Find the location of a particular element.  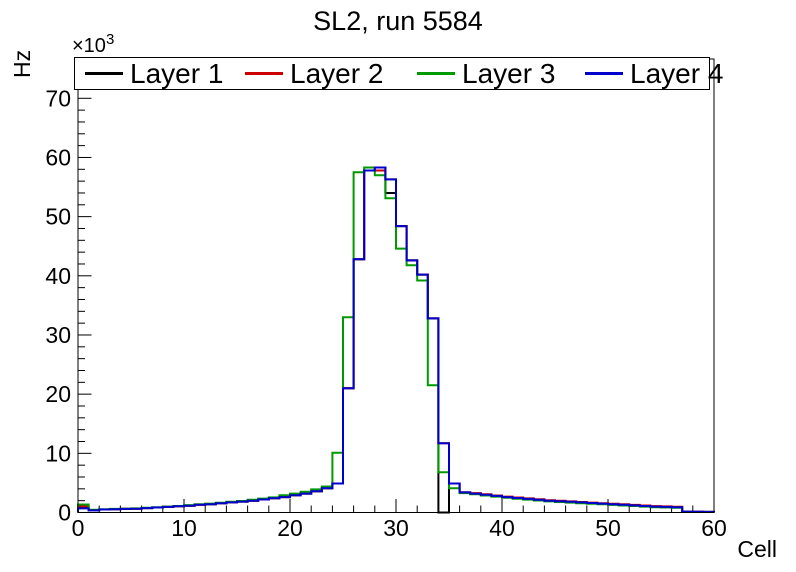

legend-item-layer-1: Layer 1 is located at coordinates (154, 73).